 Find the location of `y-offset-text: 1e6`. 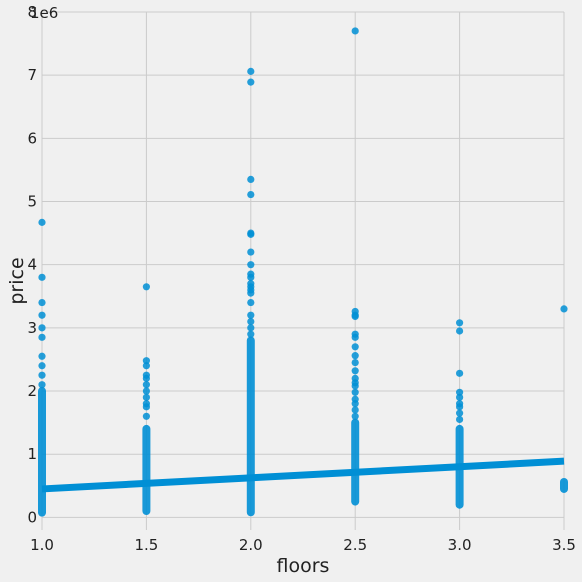

y-offset-text: 1e6 is located at coordinates (44, 13).